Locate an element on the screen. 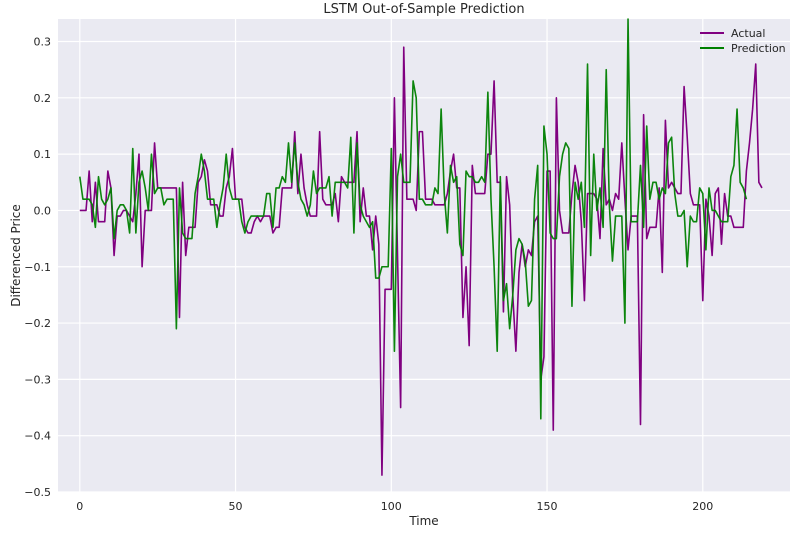  chart-title: LSTM Out-of-Sample Prediction is located at coordinates (423, 9).